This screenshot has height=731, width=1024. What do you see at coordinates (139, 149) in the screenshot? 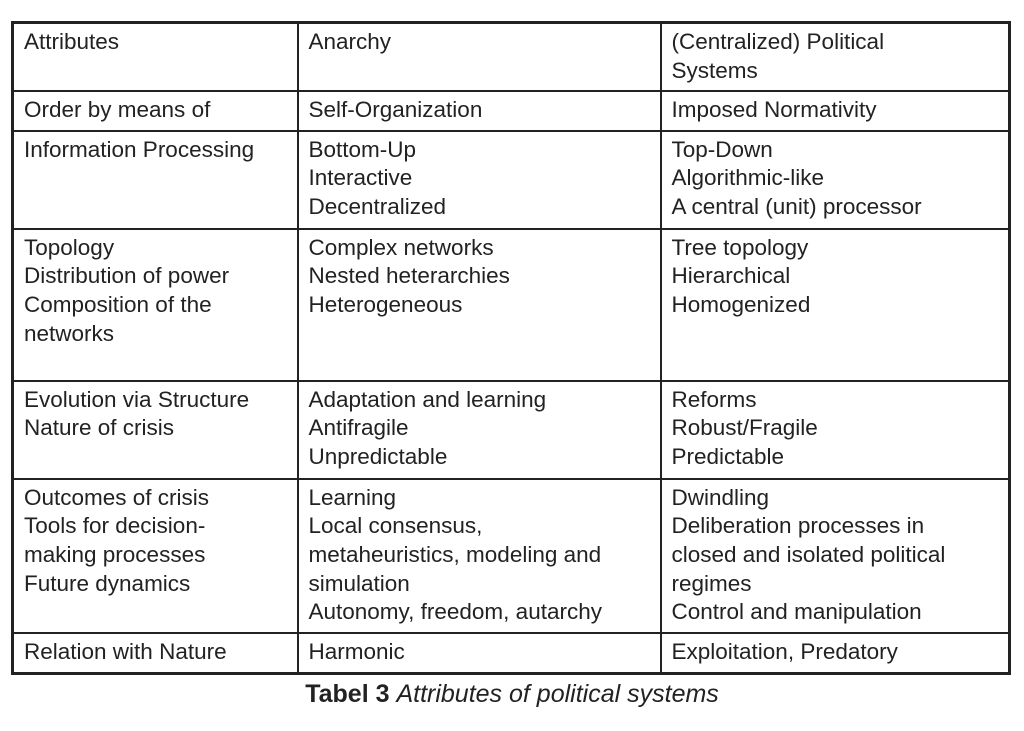
I see `cell-line: Information Processing` at bounding box center [139, 149].